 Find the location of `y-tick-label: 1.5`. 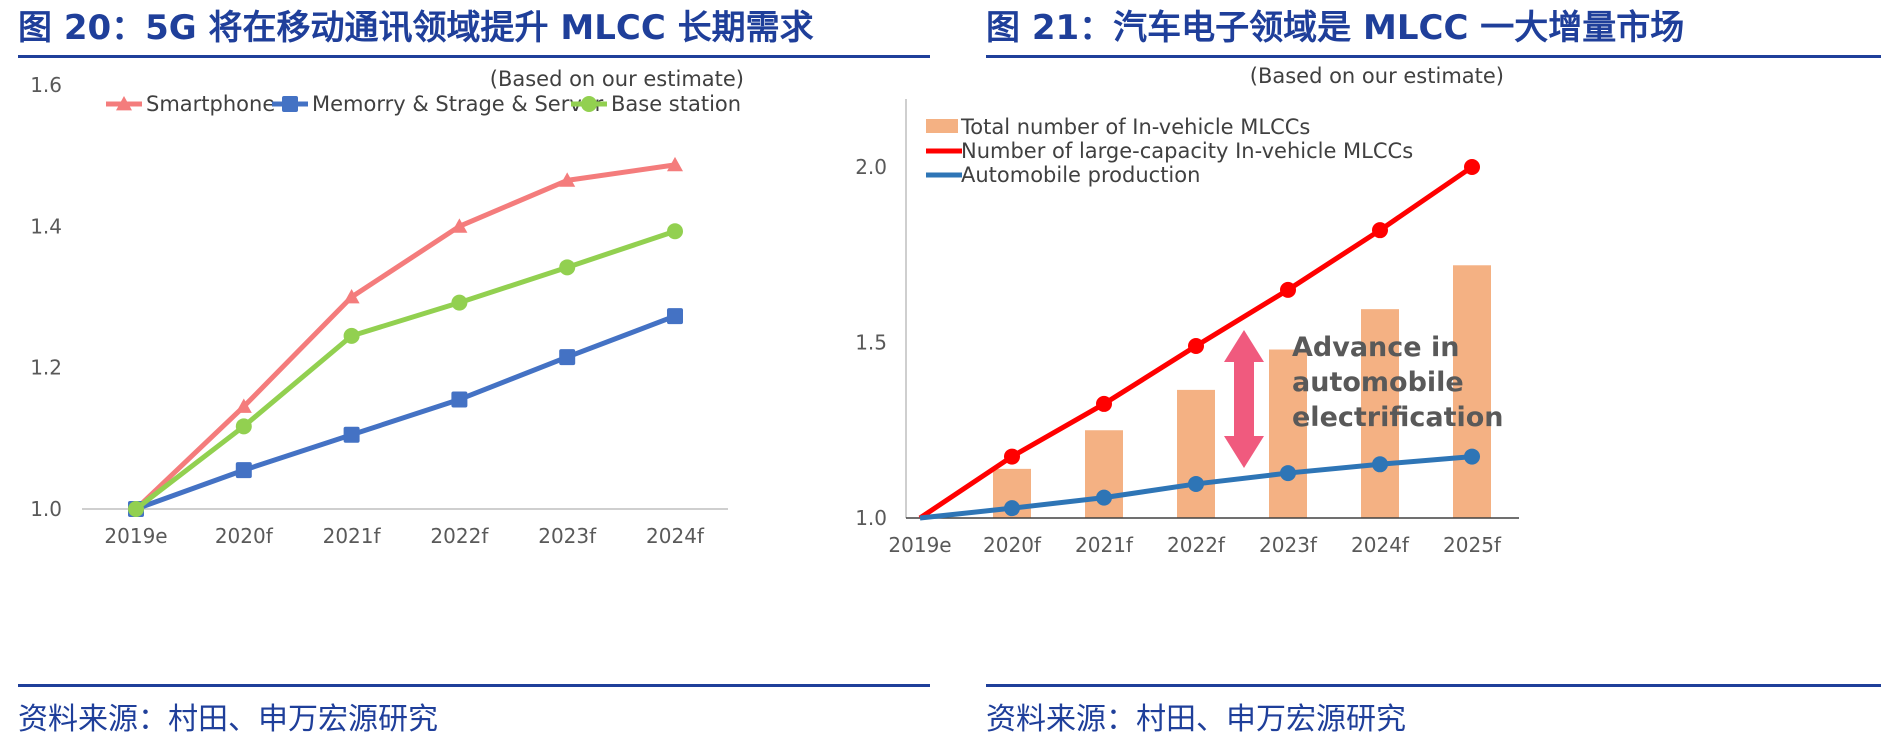

y-tick-label: 1.5 is located at coordinates (871, 343).